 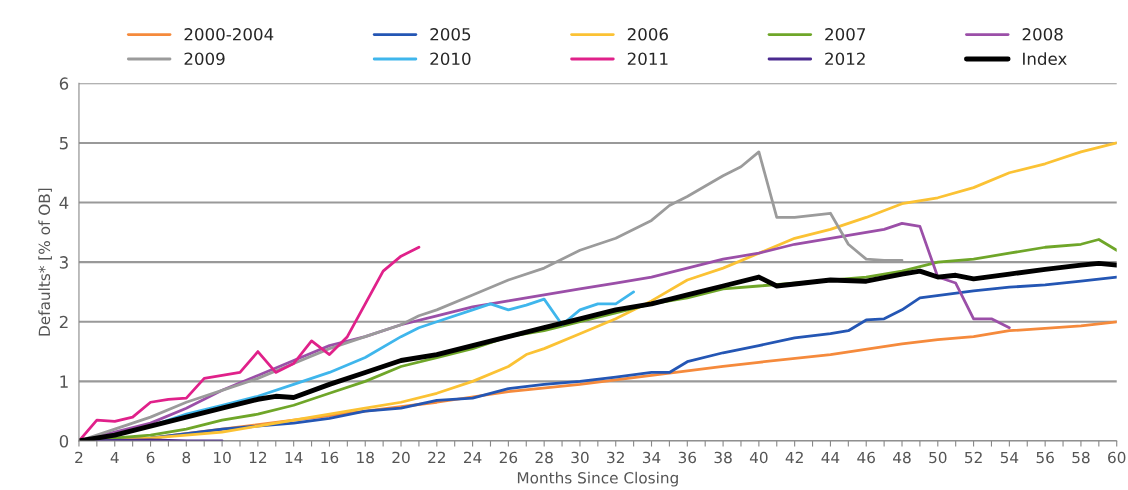 What do you see at coordinates (615, 457) in the screenshot?
I see `x-tick-label: 32` at bounding box center [615, 457].